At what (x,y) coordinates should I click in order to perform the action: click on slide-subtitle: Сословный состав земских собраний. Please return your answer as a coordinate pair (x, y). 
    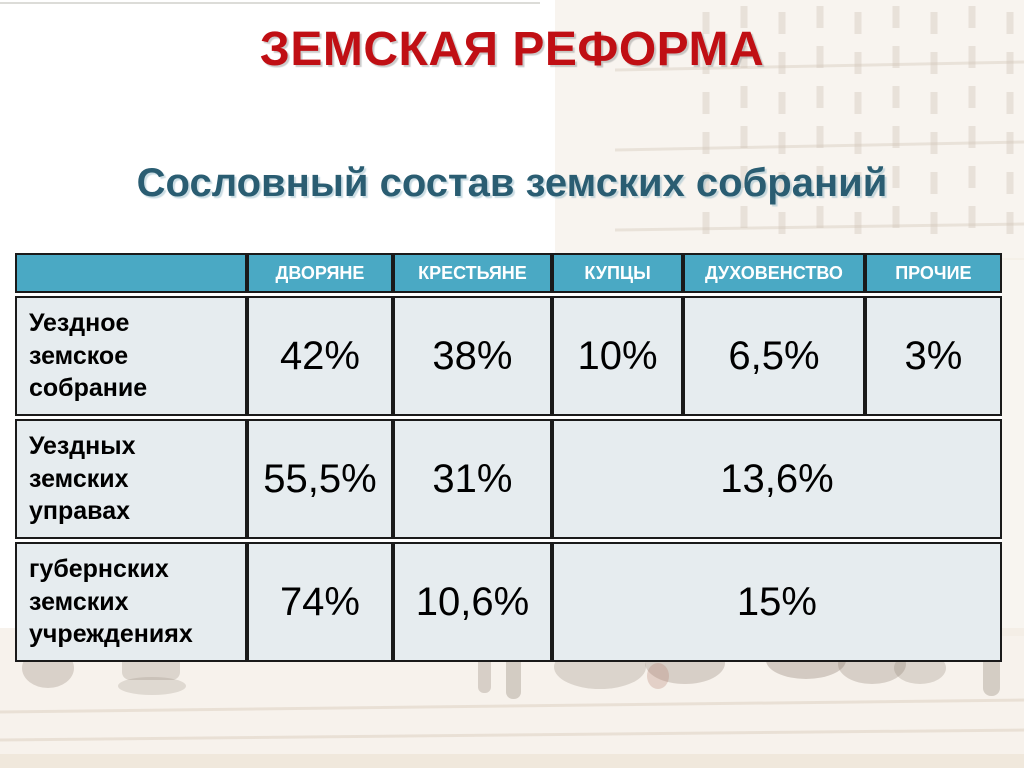
    Looking at the image, I should click on (512, 183).